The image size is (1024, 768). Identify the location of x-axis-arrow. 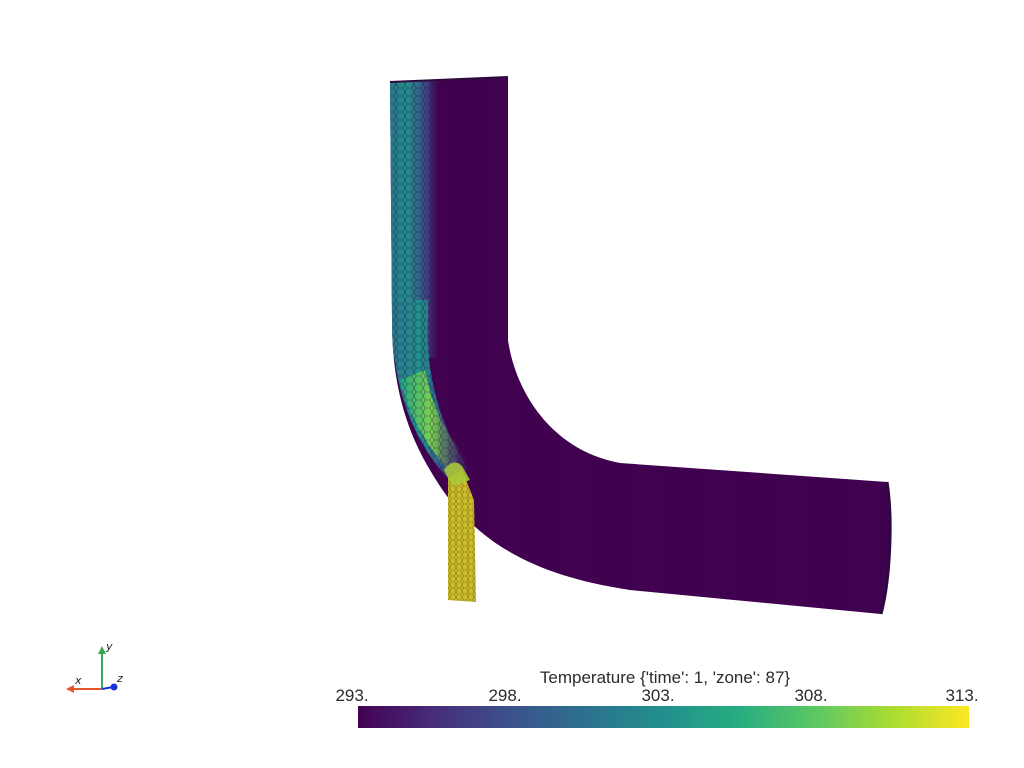
(70, 689).